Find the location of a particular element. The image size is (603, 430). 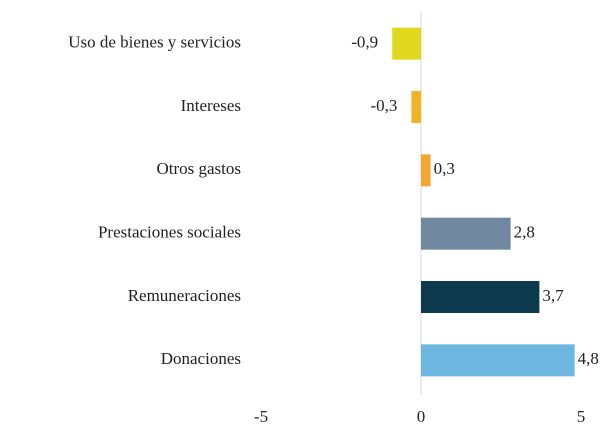

y-tick-label: Intereses is located at coordinates (211, 105).